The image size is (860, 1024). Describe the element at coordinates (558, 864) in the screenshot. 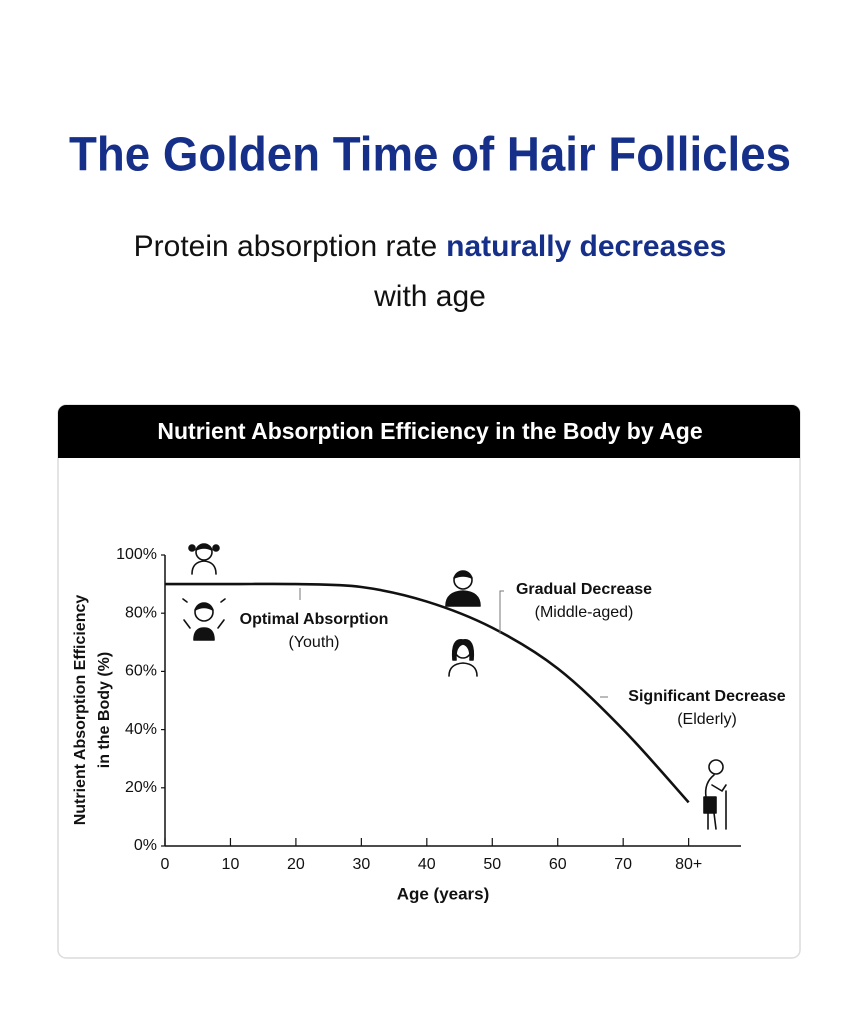

I see `x-tick-label: 60` at that location.